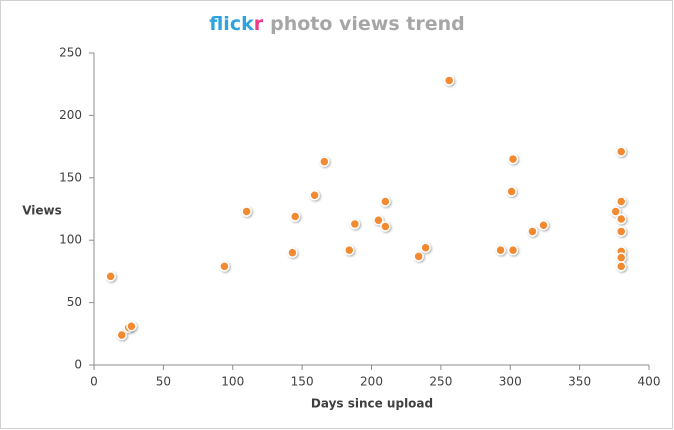 The image size is (674, 430). I want to click on y-tick-label: 0, so click(78, 365).